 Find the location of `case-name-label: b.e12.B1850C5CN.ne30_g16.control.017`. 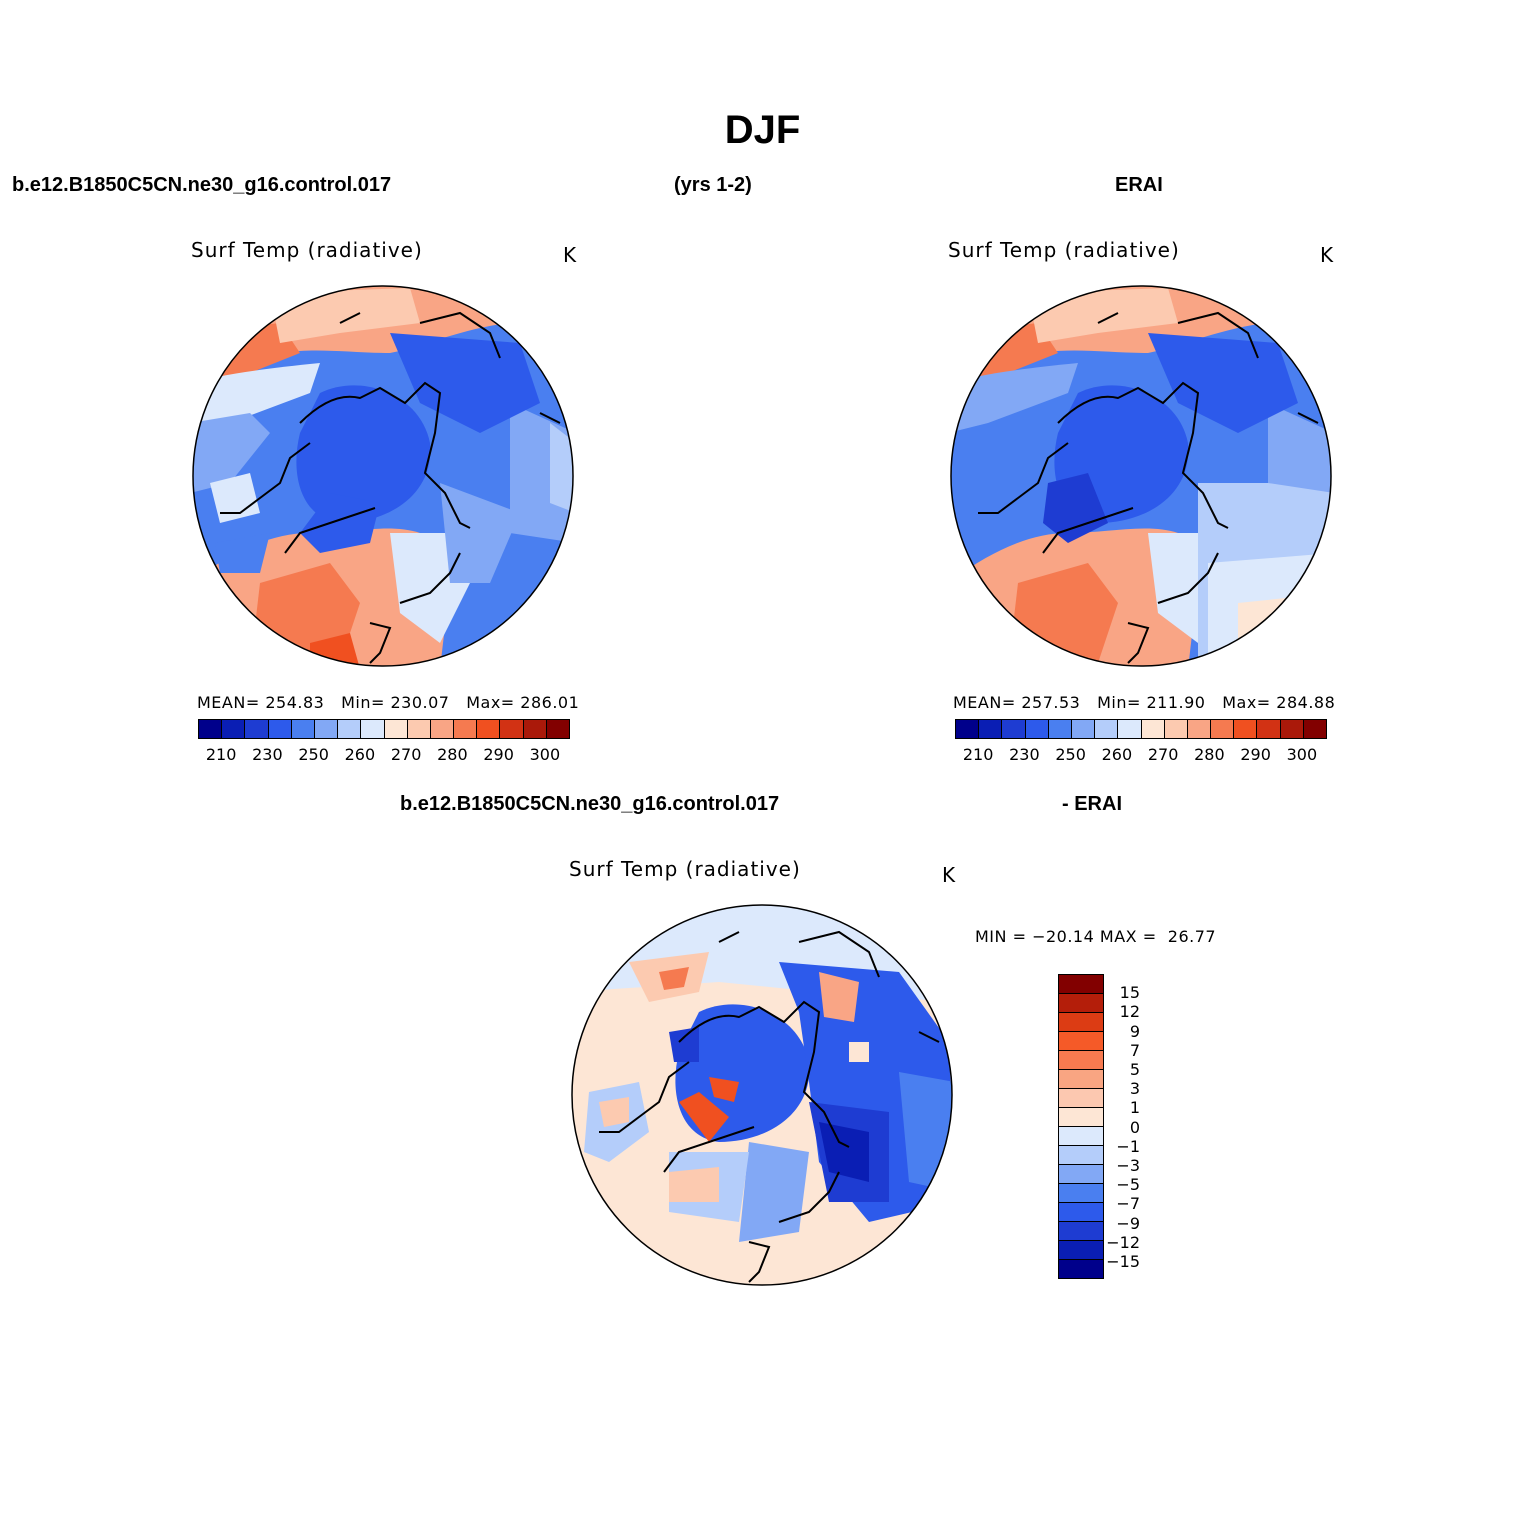

case-name-label: b.e12.B1850C5CN.ne30_g16.control.017 is located at coordinates (202, 185).